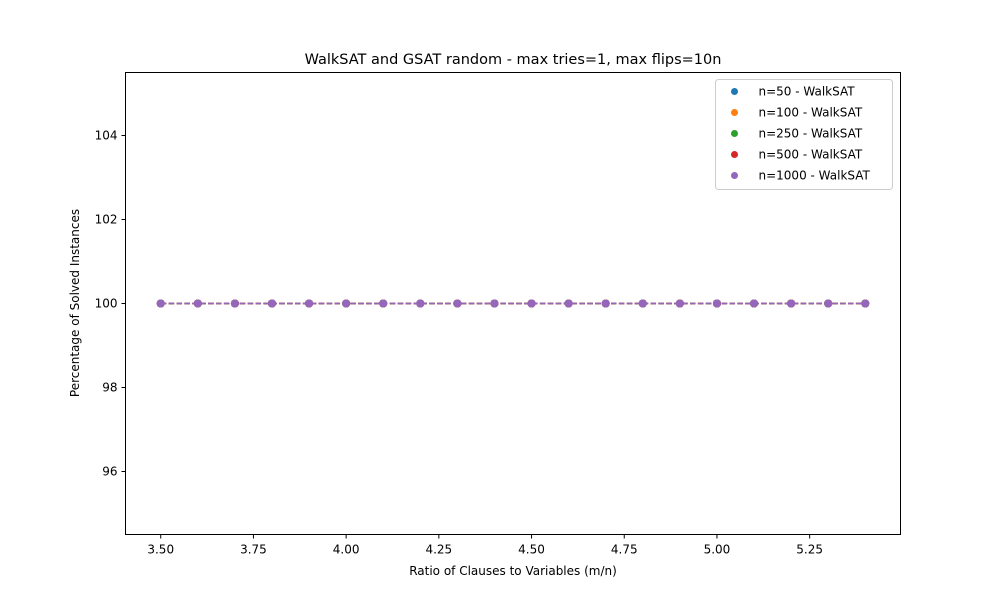 Image resolution: width=1000 pixels, height=600 pixels. Describe the element at coordinates (106, 220) in the screenshot. I see `y-tick-label: 102` at that location.